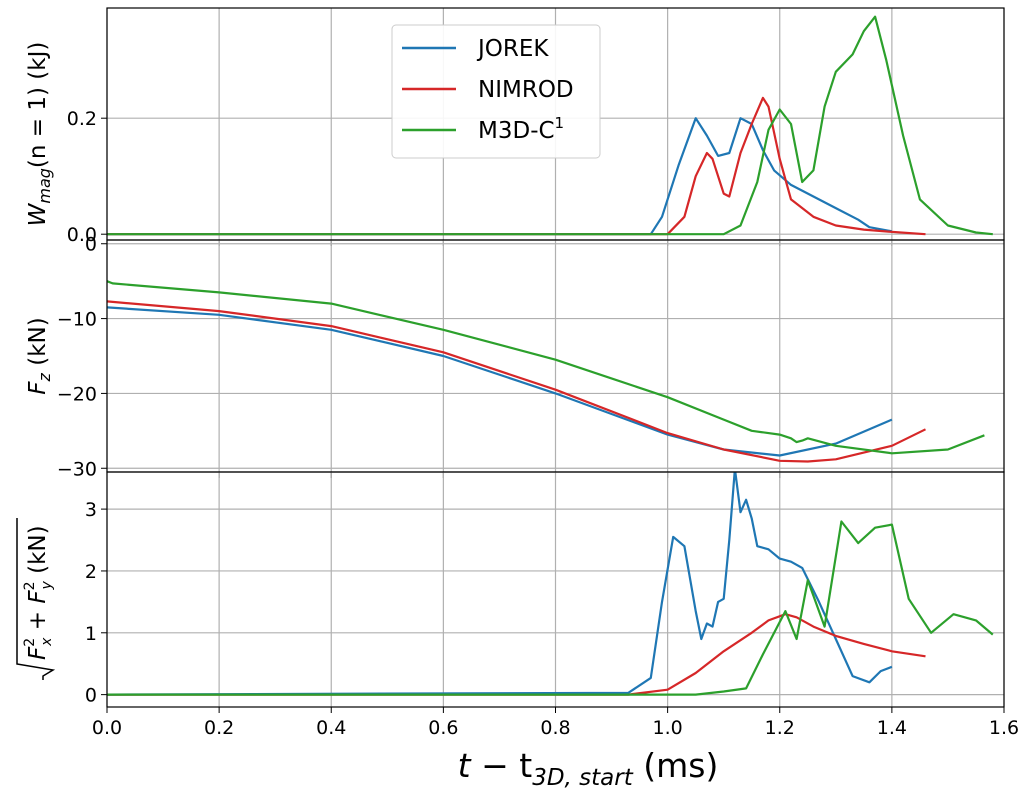  What do you see at coordinates (107, 728) in the screenshot?
I see `x-tick-label: 0.0` at bounding box center [107, 728].